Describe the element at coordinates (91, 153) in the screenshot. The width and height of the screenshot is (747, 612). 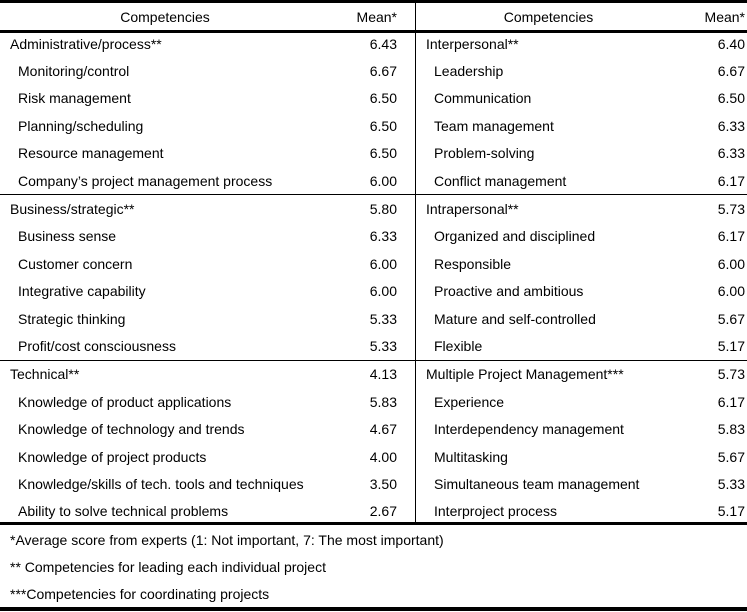
I see `competency-name: Resource management` at that location.